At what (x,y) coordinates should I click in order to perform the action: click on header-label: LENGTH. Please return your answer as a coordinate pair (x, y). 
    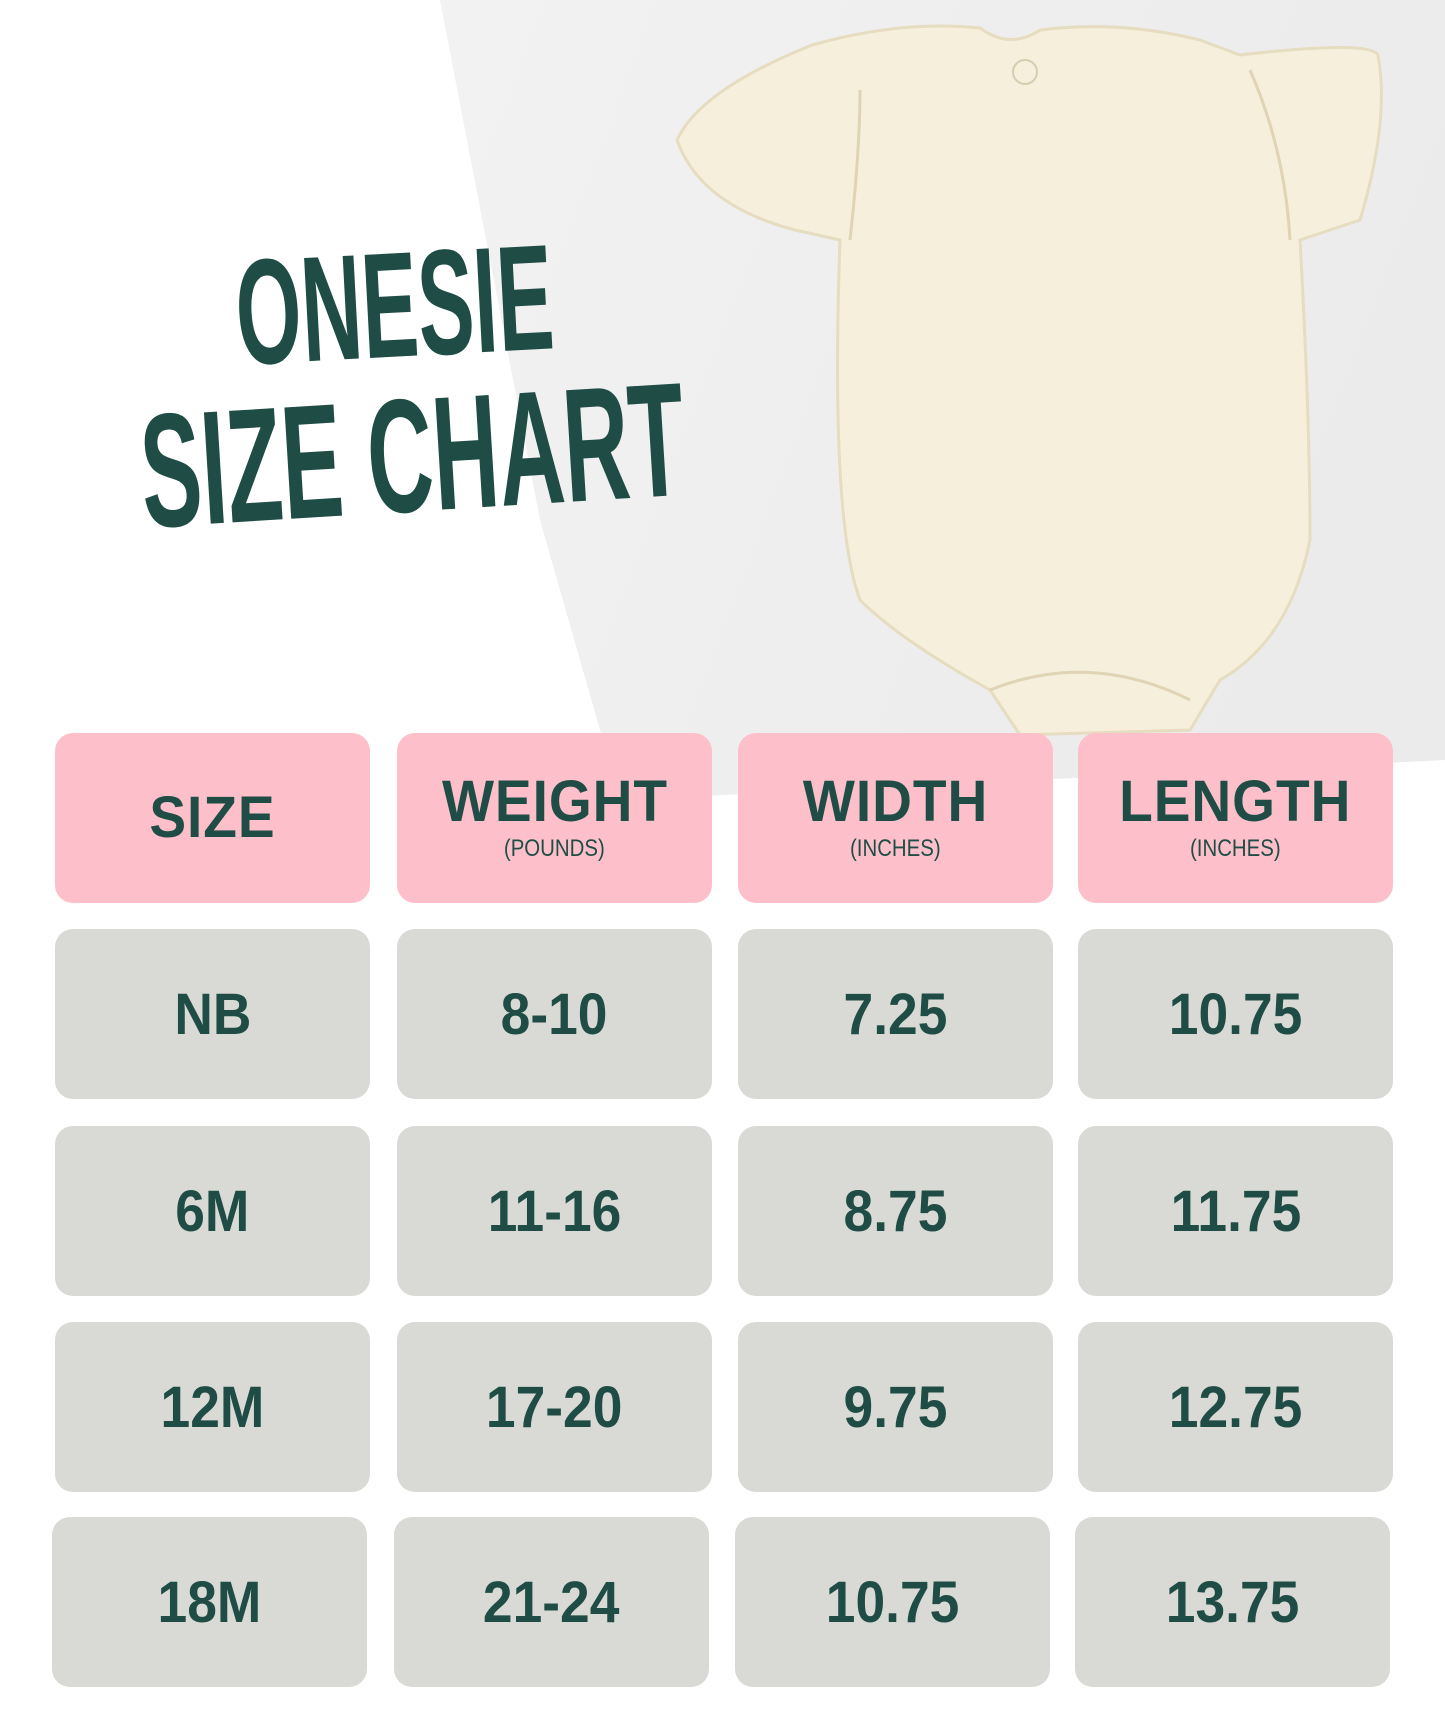
    Looking at the image, I should click on (1235, 801).